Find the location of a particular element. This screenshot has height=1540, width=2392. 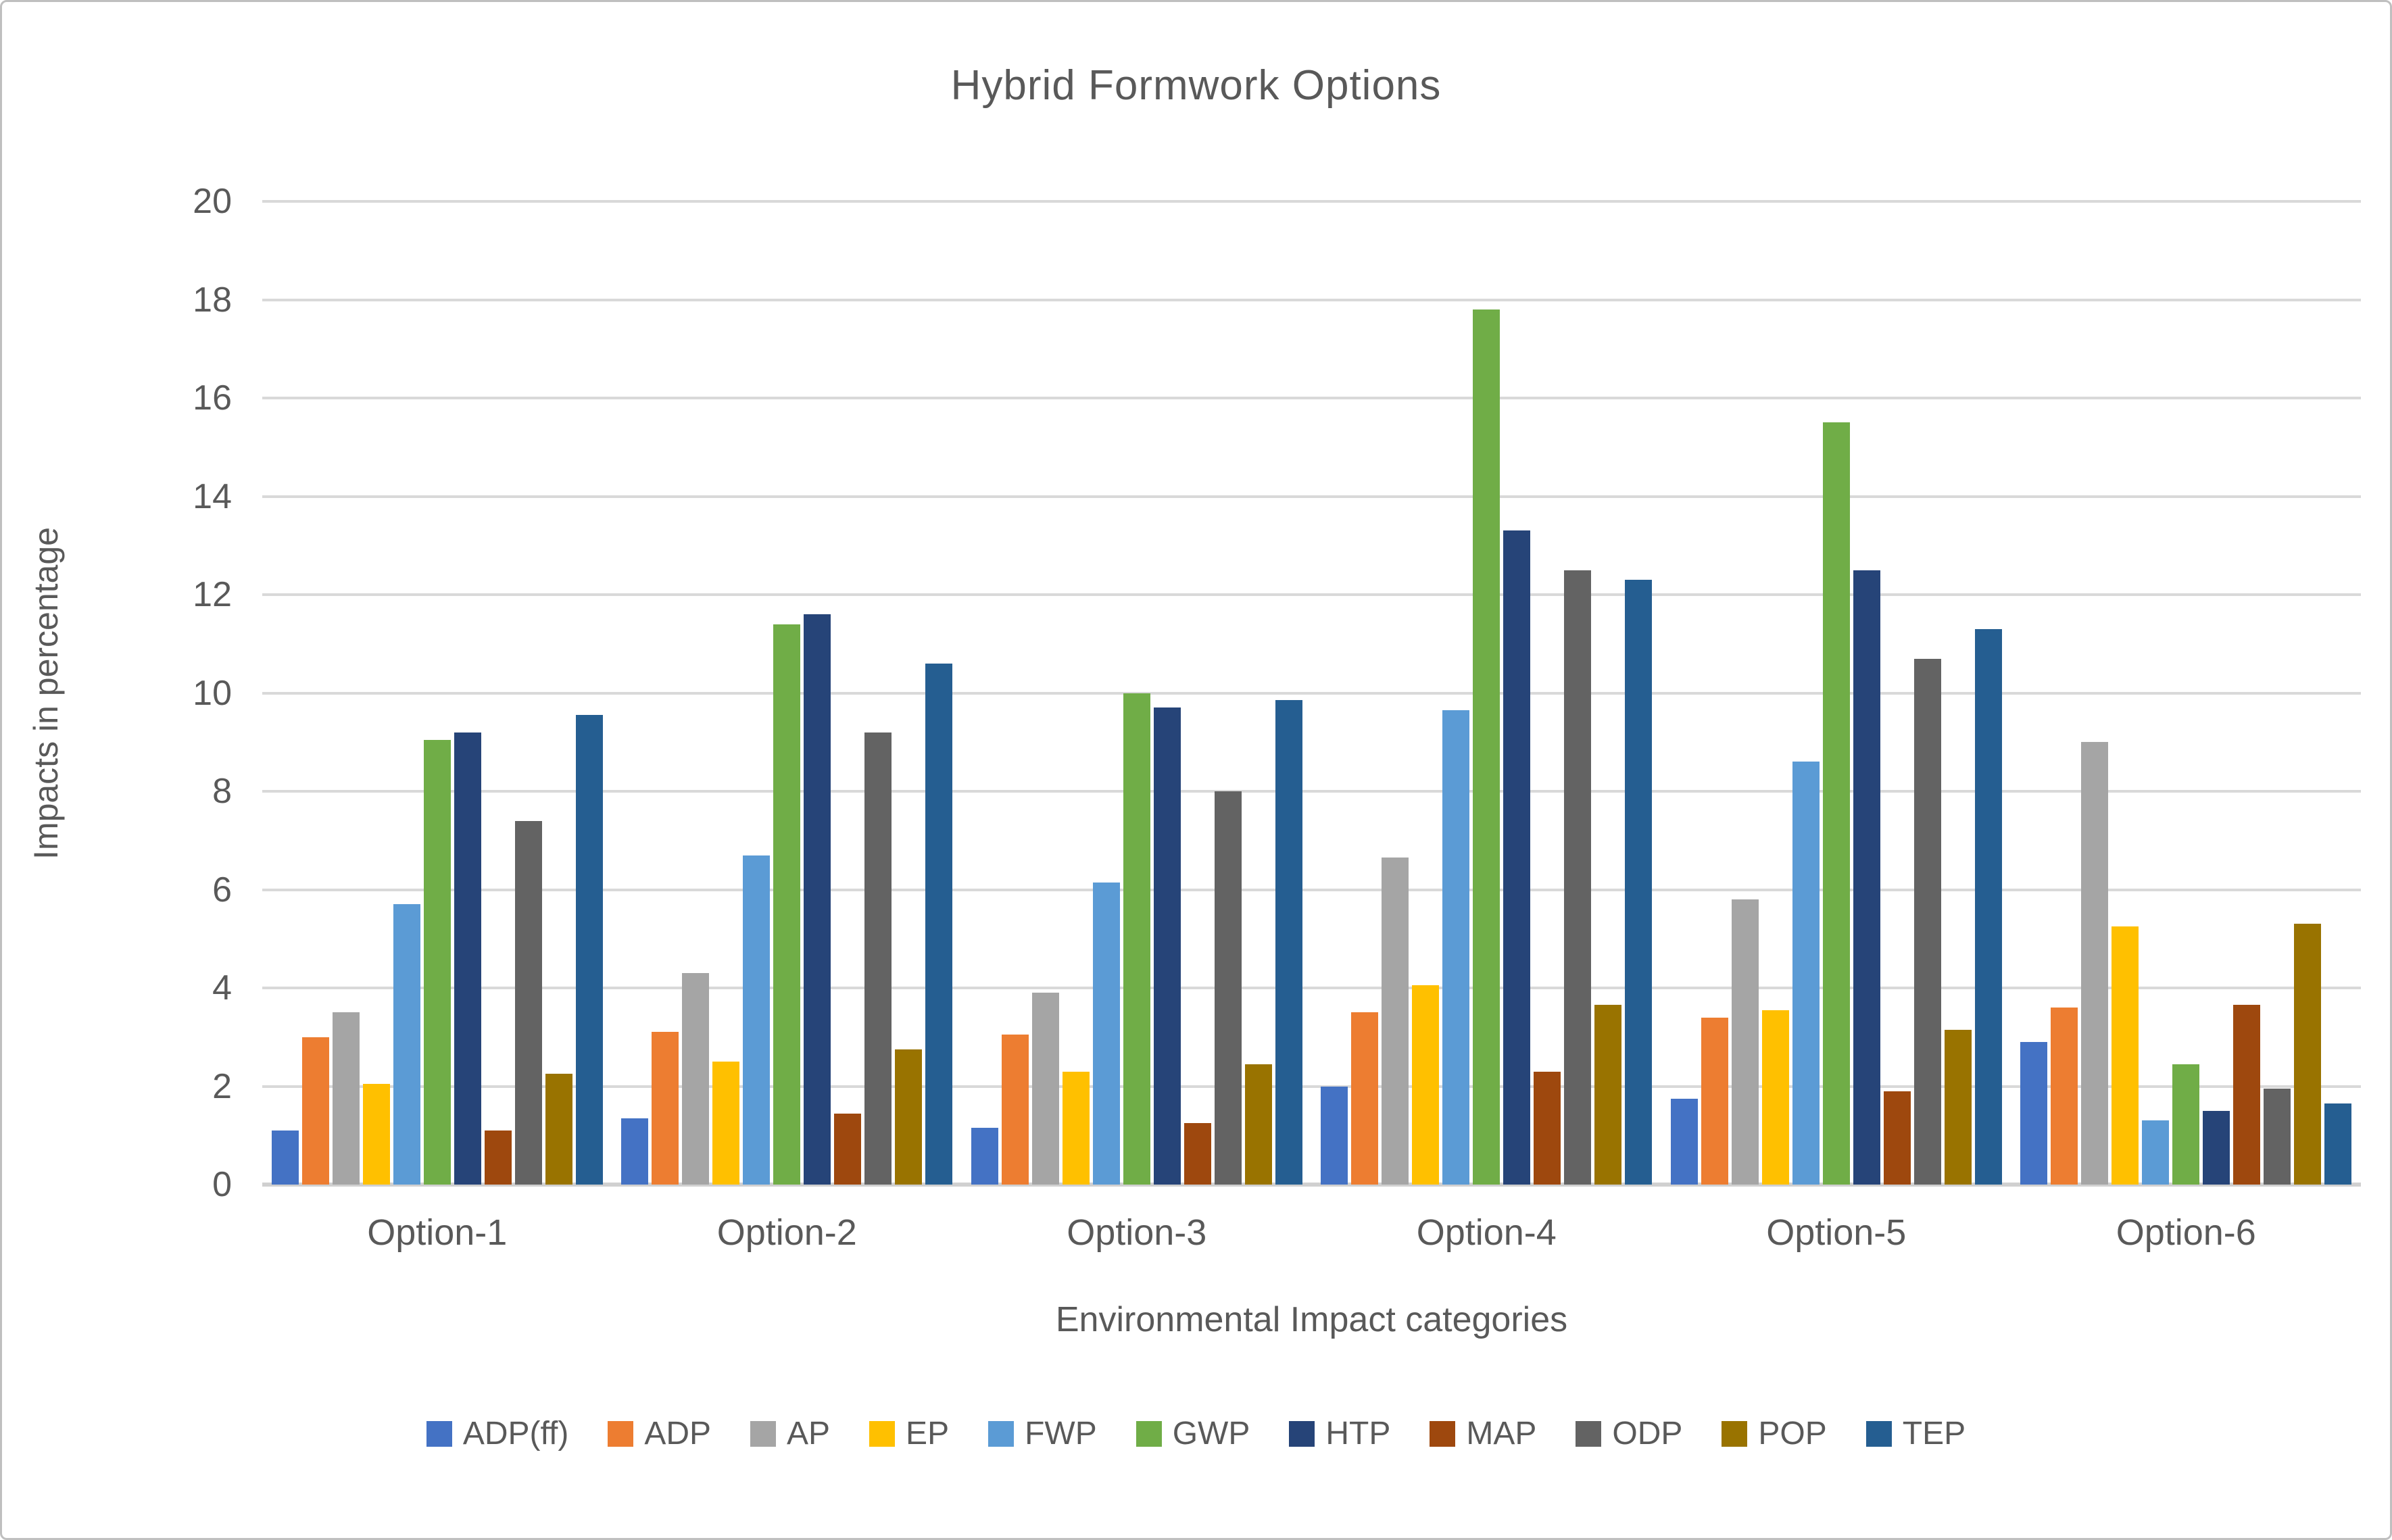

legend-item-map: MAP is located at coordinates (1483, 1434).